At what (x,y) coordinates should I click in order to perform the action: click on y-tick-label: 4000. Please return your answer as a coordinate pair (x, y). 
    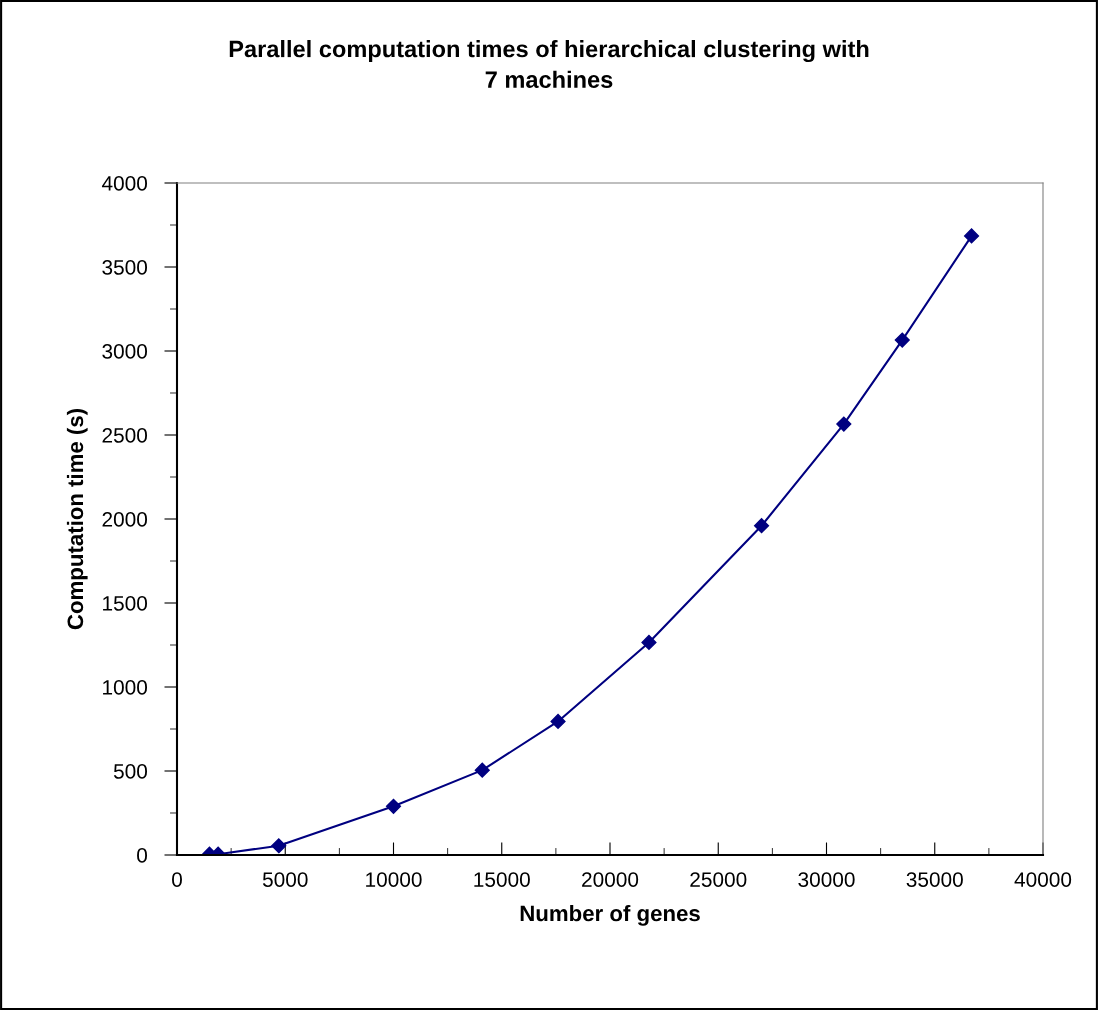
    Looking at the image, I should click on (124, 183).